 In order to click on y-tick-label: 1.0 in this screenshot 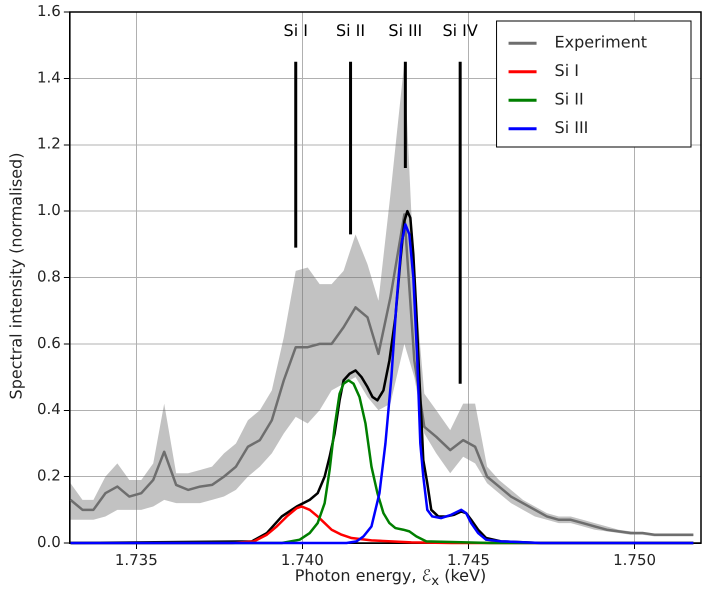, I will do `click(48, 210)`.